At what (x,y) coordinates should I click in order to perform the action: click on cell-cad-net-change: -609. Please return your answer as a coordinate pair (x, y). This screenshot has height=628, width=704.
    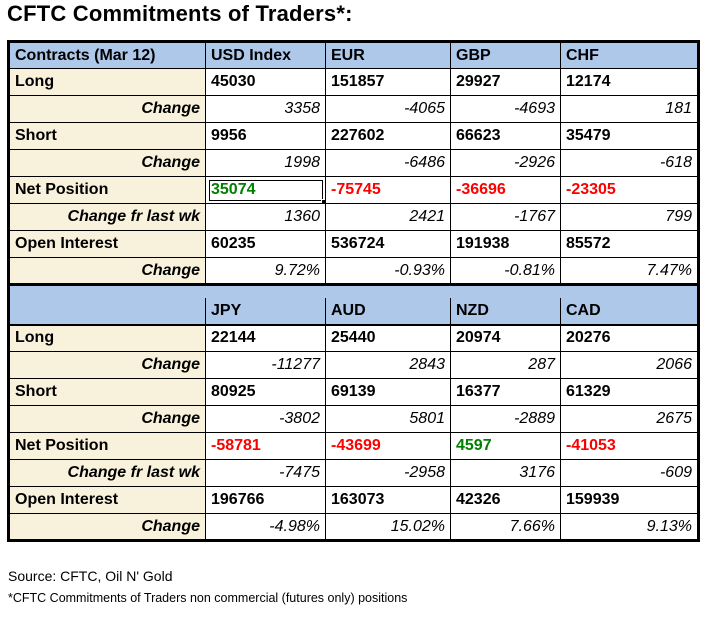
    Looking at the image, I should click on (629, 473).